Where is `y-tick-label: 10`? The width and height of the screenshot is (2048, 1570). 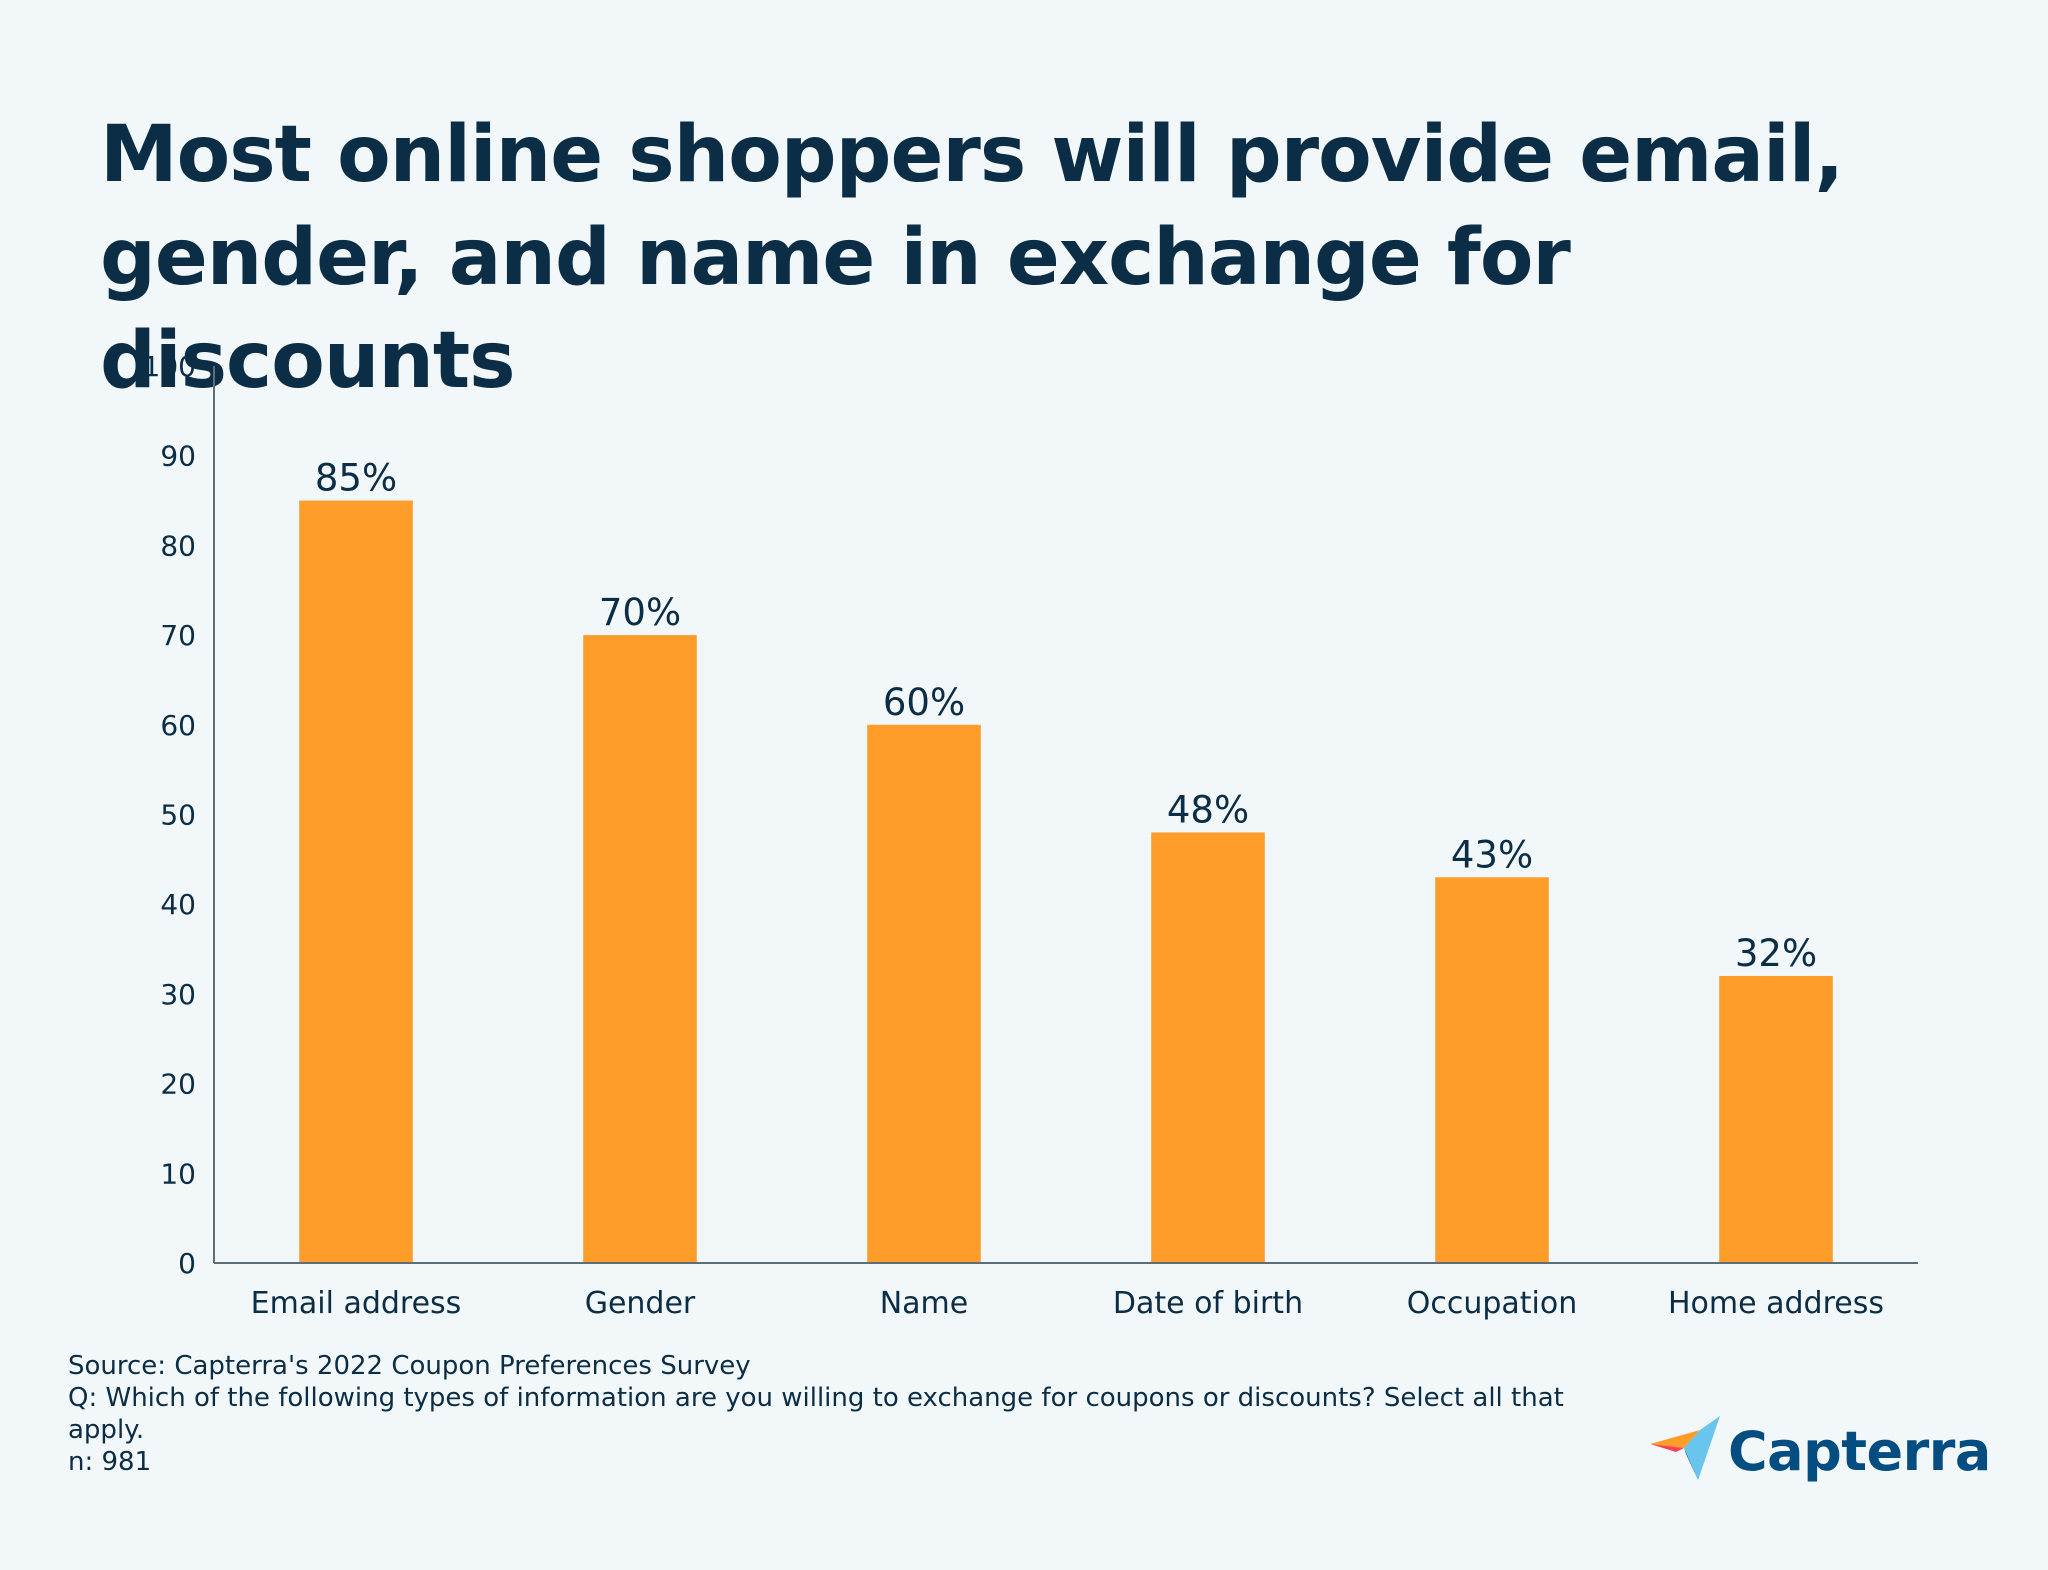 y-tick-label: 10 is located at coordinates (178, 1173).